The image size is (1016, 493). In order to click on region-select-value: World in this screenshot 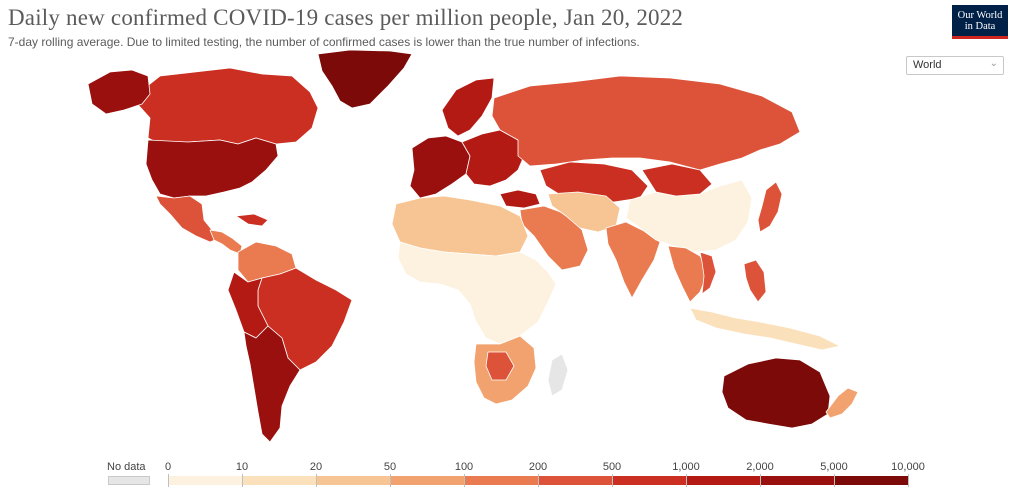, I will do `click(927, 65)`.